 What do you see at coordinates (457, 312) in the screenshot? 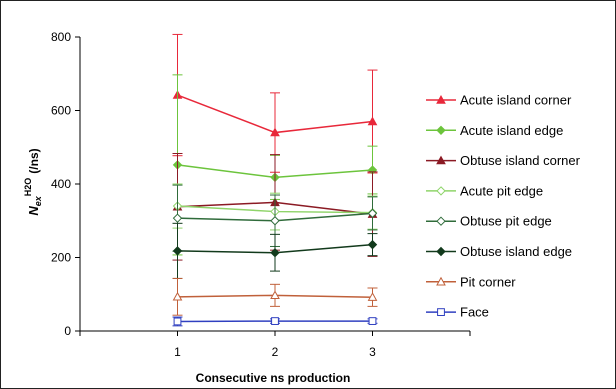
I see `legend-item-7: Face` at bounding box center [457, 312].